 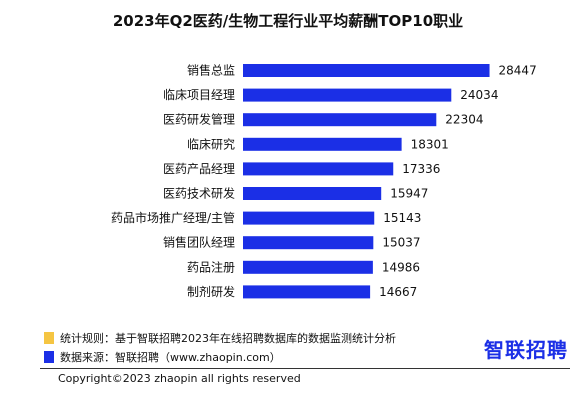 What do you see at coordinates (199, 95) in the screenshot?
I see `category-label: 临床项目经理` at bounding box center [199, 95].